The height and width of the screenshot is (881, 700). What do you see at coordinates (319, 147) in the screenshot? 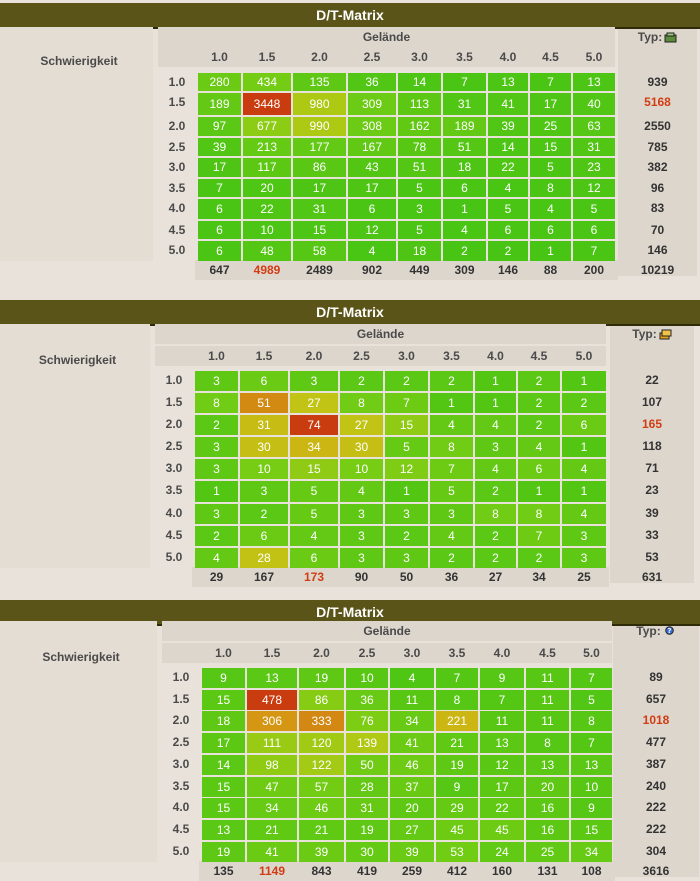
I see `matrix-cell: 177` at bounding box center [319, 147].